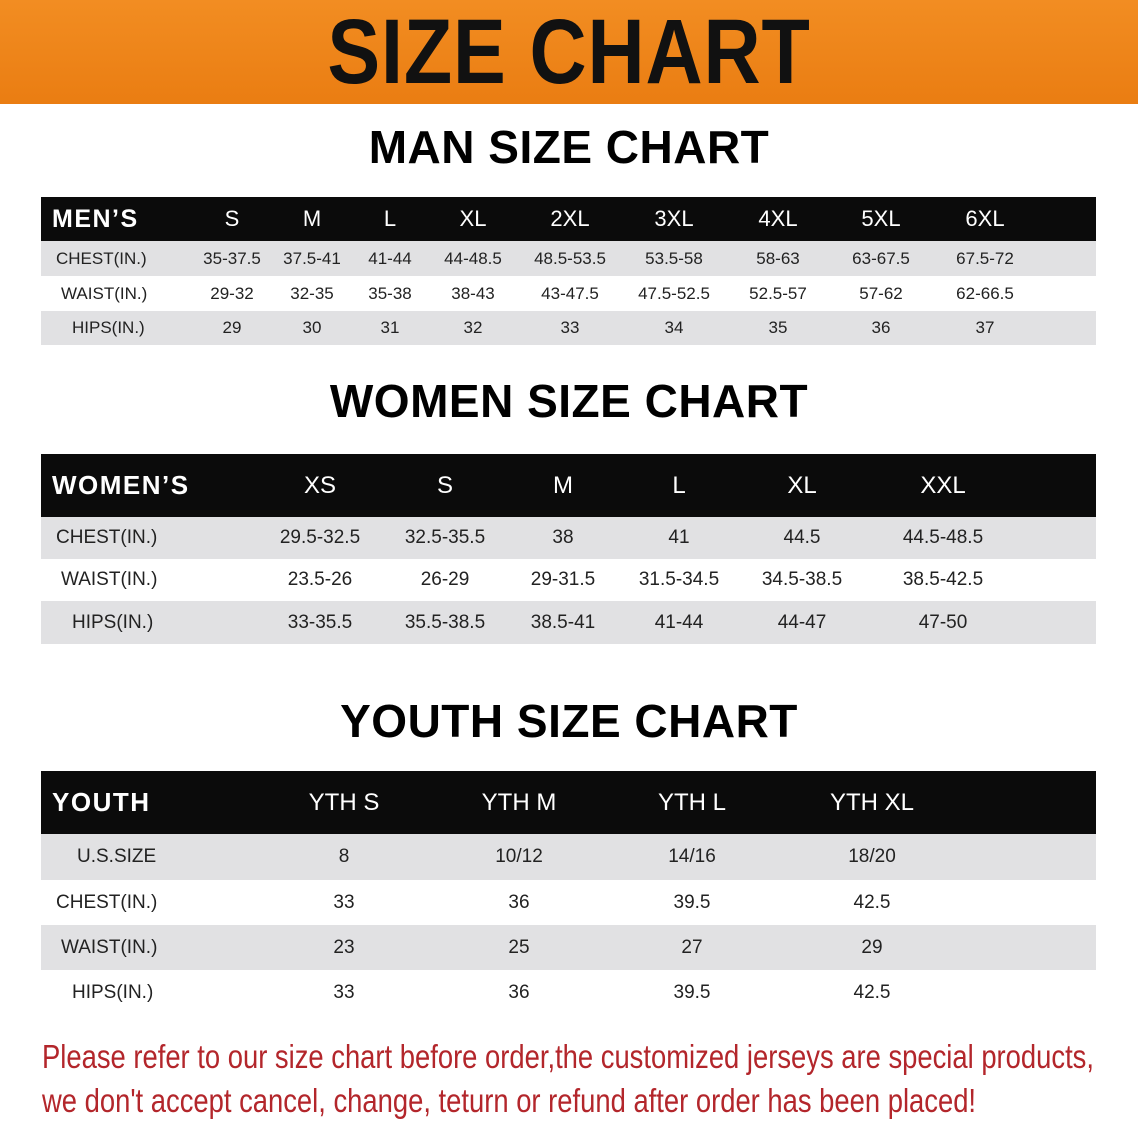 Image resolution: width=1138 pixels, height=1132 pixels. I want to click on youth-header-row: YOUTH YTH S YTH M YTH L YTH XL, so click(568, 802).